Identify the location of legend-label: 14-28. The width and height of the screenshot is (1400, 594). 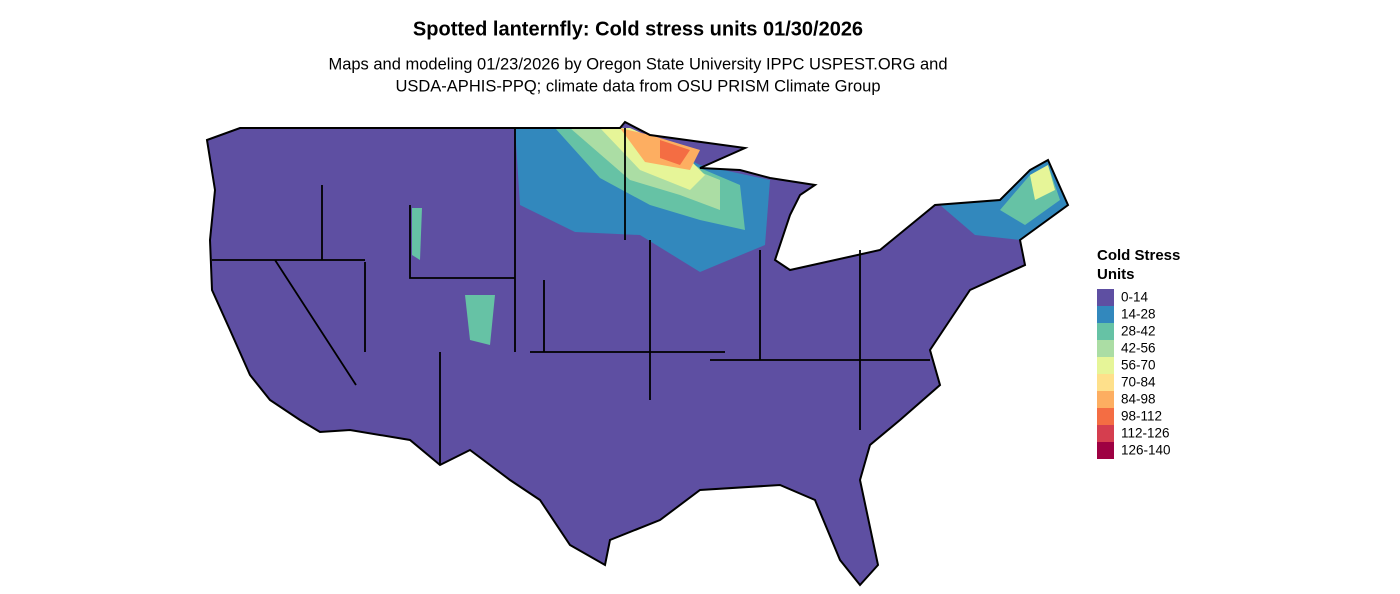
(1138, 314).